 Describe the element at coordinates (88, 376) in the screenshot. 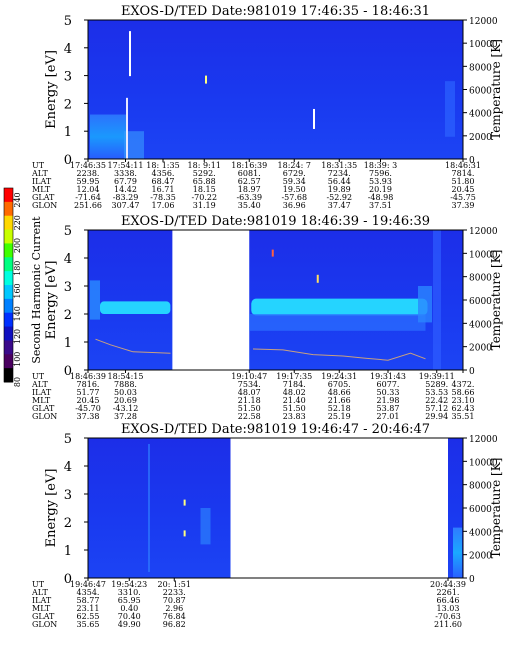

I see `orbit-value: 18:46:39` at that location.